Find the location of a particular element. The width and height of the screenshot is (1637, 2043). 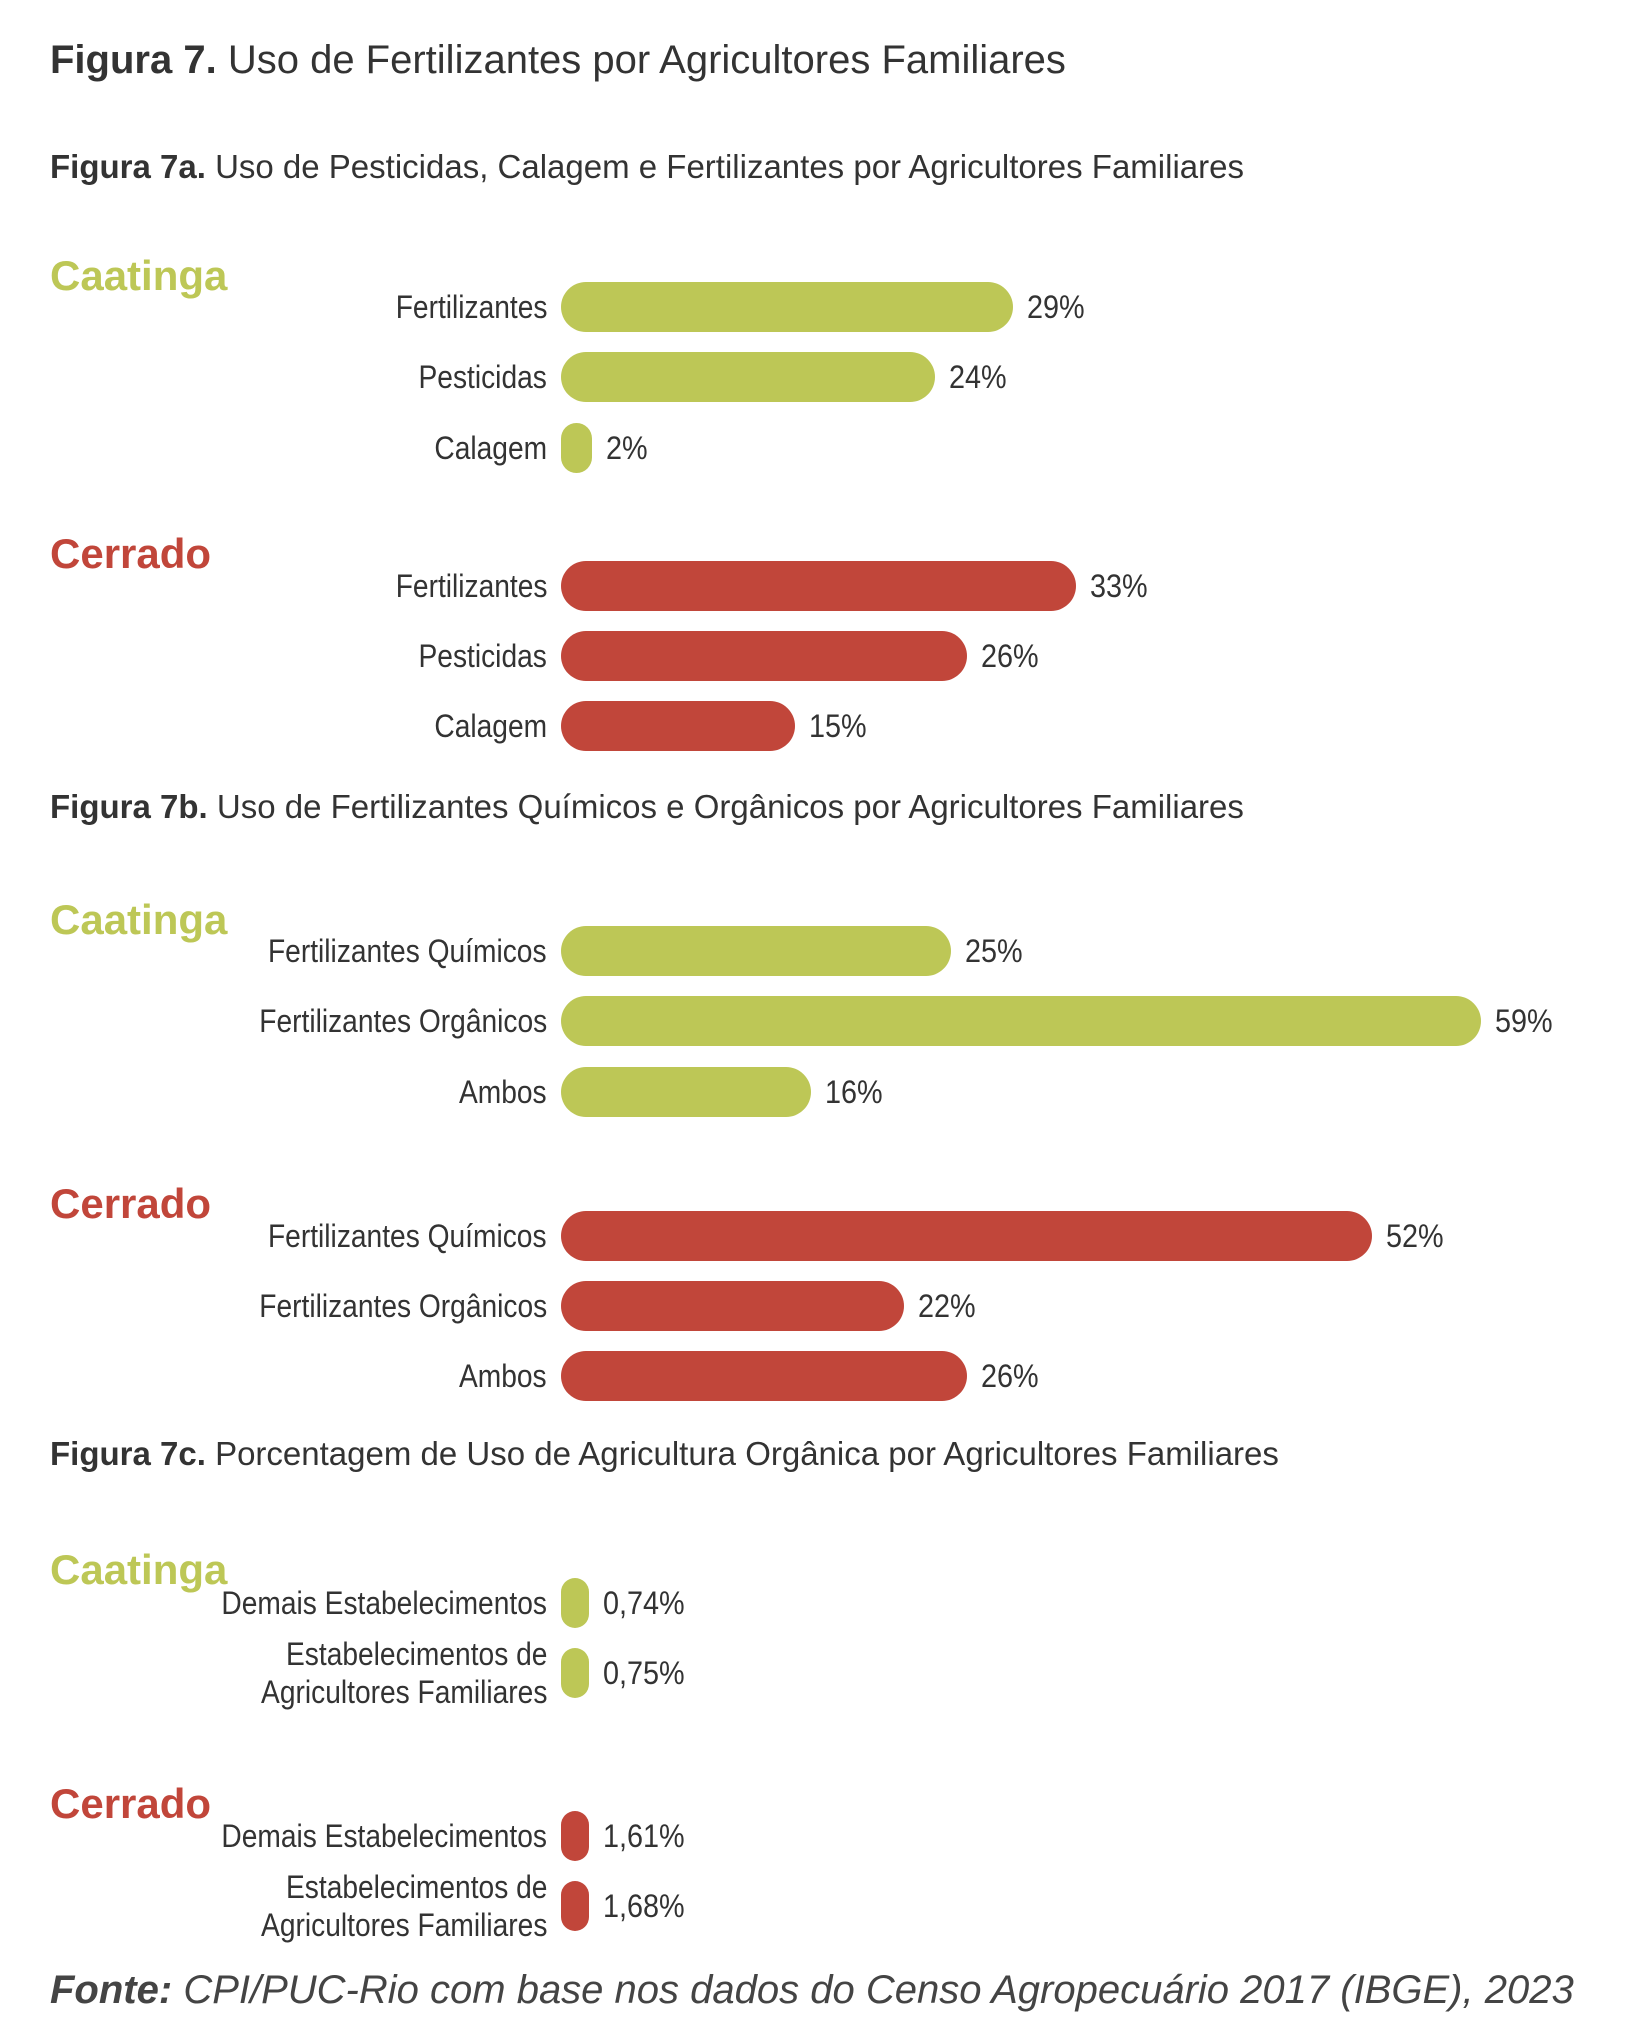

subfigure-label: Figura 7a. is located at coordinates (128, 166).